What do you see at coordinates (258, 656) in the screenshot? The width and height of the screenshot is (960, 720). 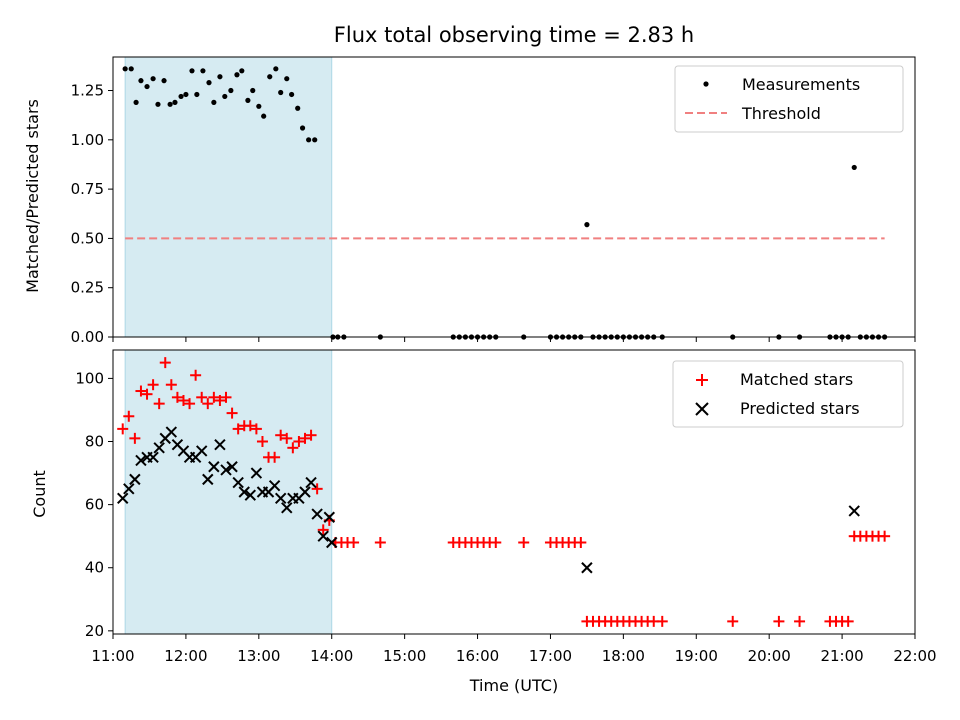 I see `x-tick-label: 13:00` at bounding box center [258, 656].